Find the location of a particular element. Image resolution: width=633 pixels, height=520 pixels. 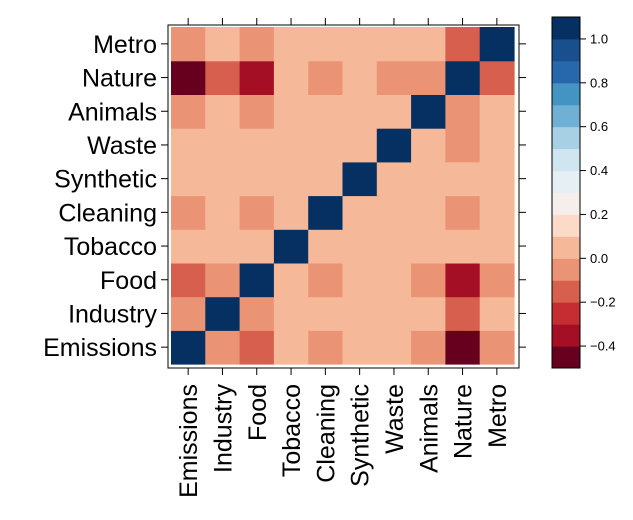

colorbar-tick-label-6: −0.2 is located at coordinates (603, 302).